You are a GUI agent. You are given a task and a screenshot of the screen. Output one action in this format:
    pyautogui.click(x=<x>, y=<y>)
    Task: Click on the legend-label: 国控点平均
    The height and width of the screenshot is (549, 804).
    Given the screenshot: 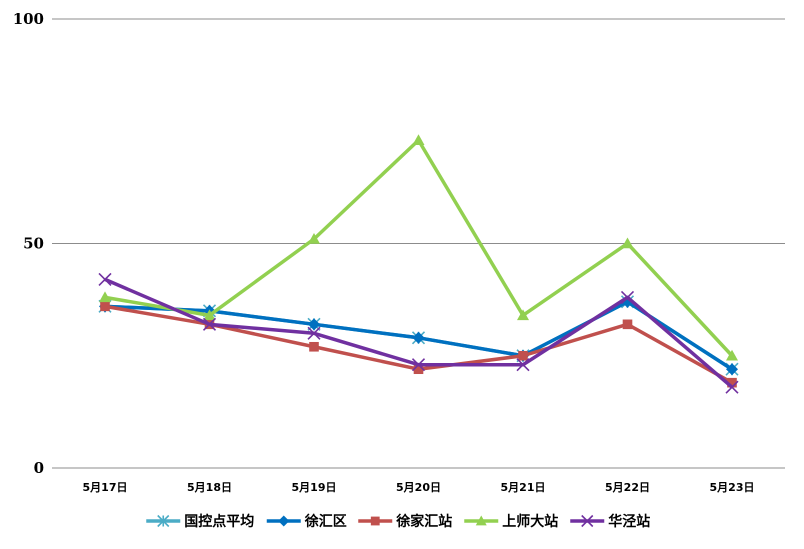 What is the action you would take?
    pyautogui.click(x=219, y=521)
    